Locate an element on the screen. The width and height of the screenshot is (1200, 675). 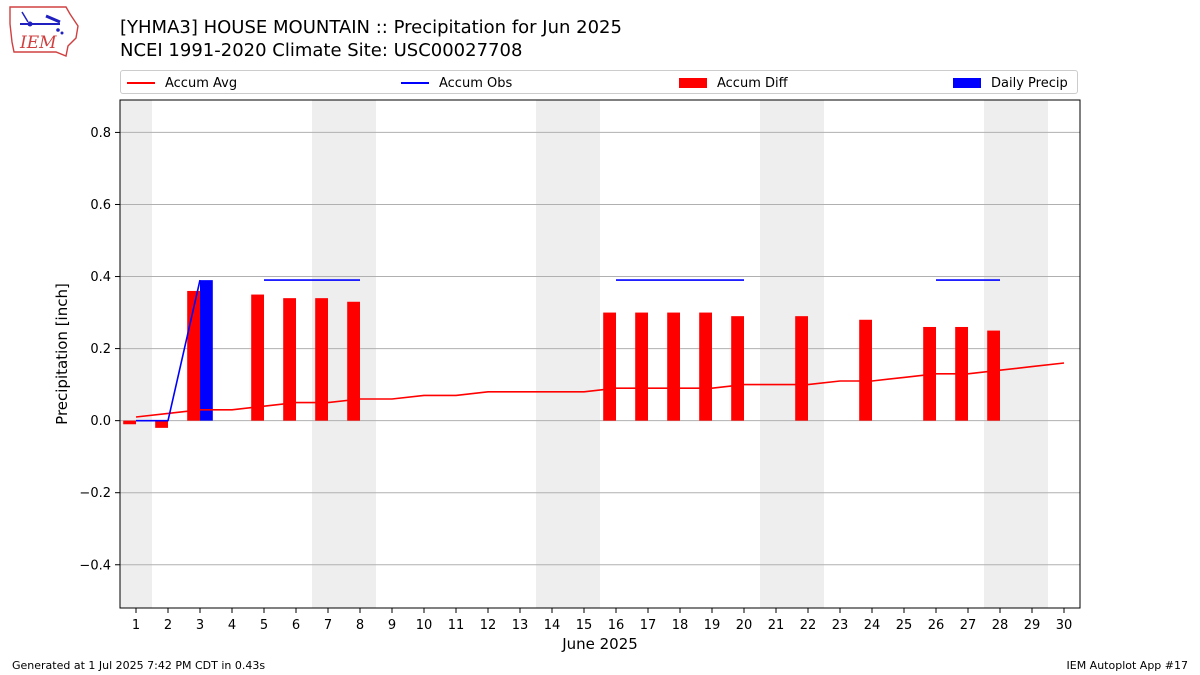
y-tick-label: 0.0 is located at coordinates (100, 421).